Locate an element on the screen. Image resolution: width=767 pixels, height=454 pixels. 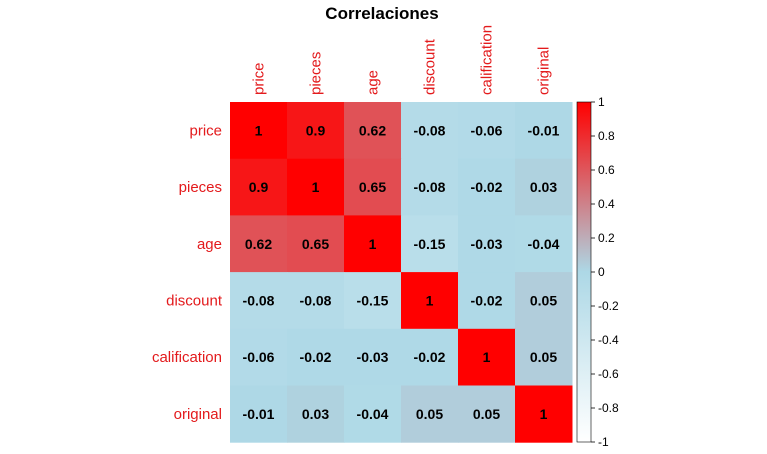
row-label-age: age is located at coordinates (209, 244).